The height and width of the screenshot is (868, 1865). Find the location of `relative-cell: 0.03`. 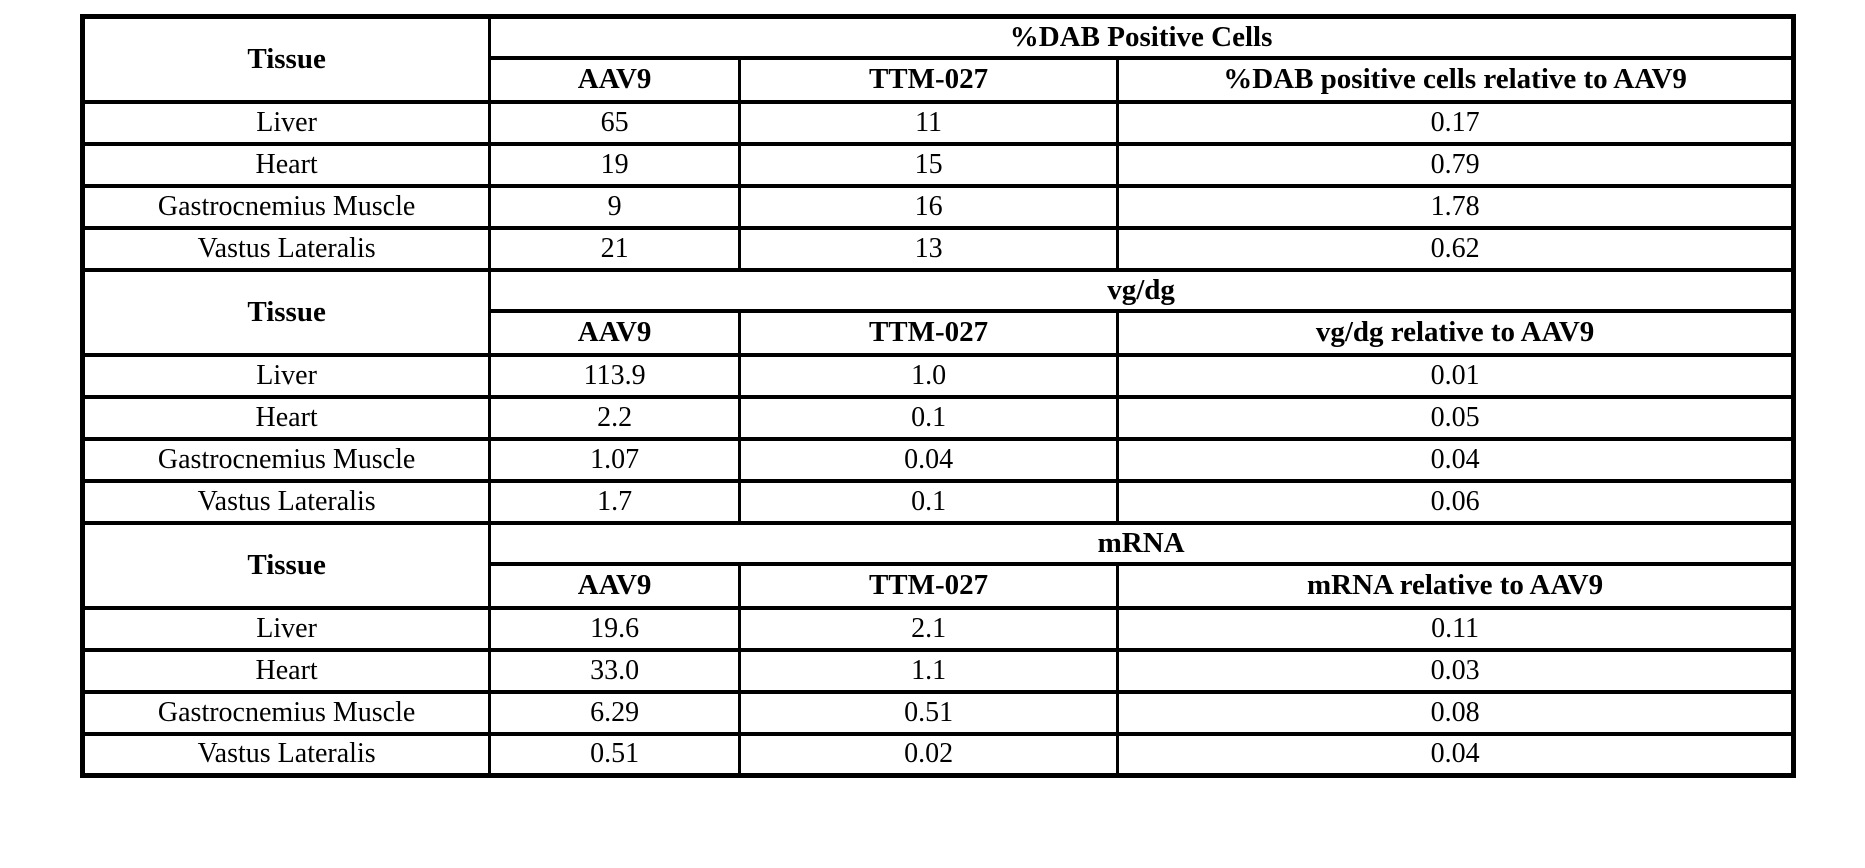

relative-cell: 0.03 is located at coordinates (1455, 670).